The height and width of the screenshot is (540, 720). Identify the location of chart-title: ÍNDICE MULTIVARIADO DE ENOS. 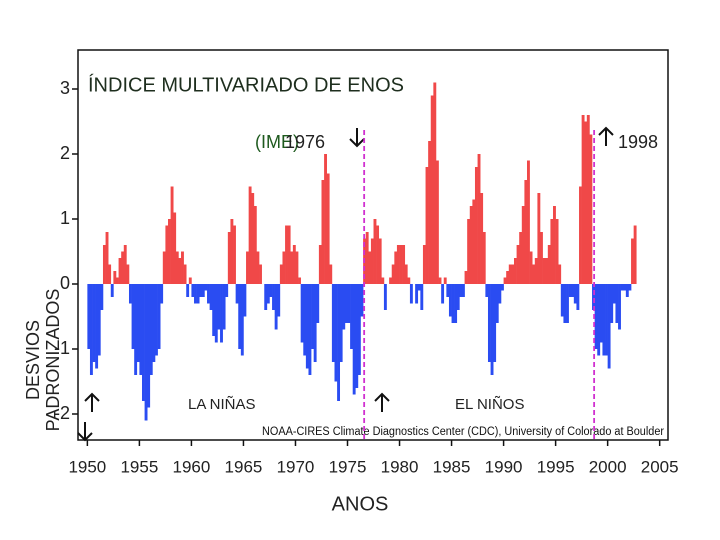
(246, 84).